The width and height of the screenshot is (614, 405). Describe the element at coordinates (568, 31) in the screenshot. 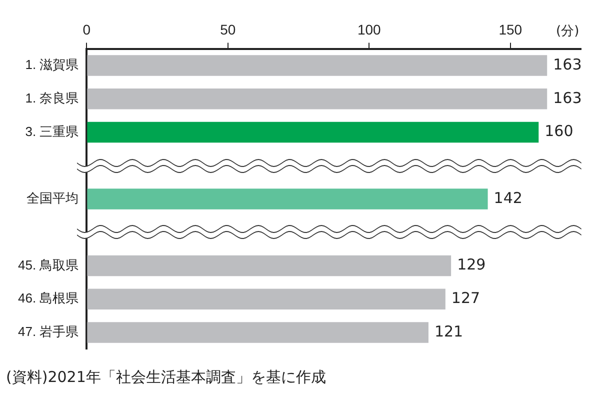

I see `x-axis-title: (分)` at that location.